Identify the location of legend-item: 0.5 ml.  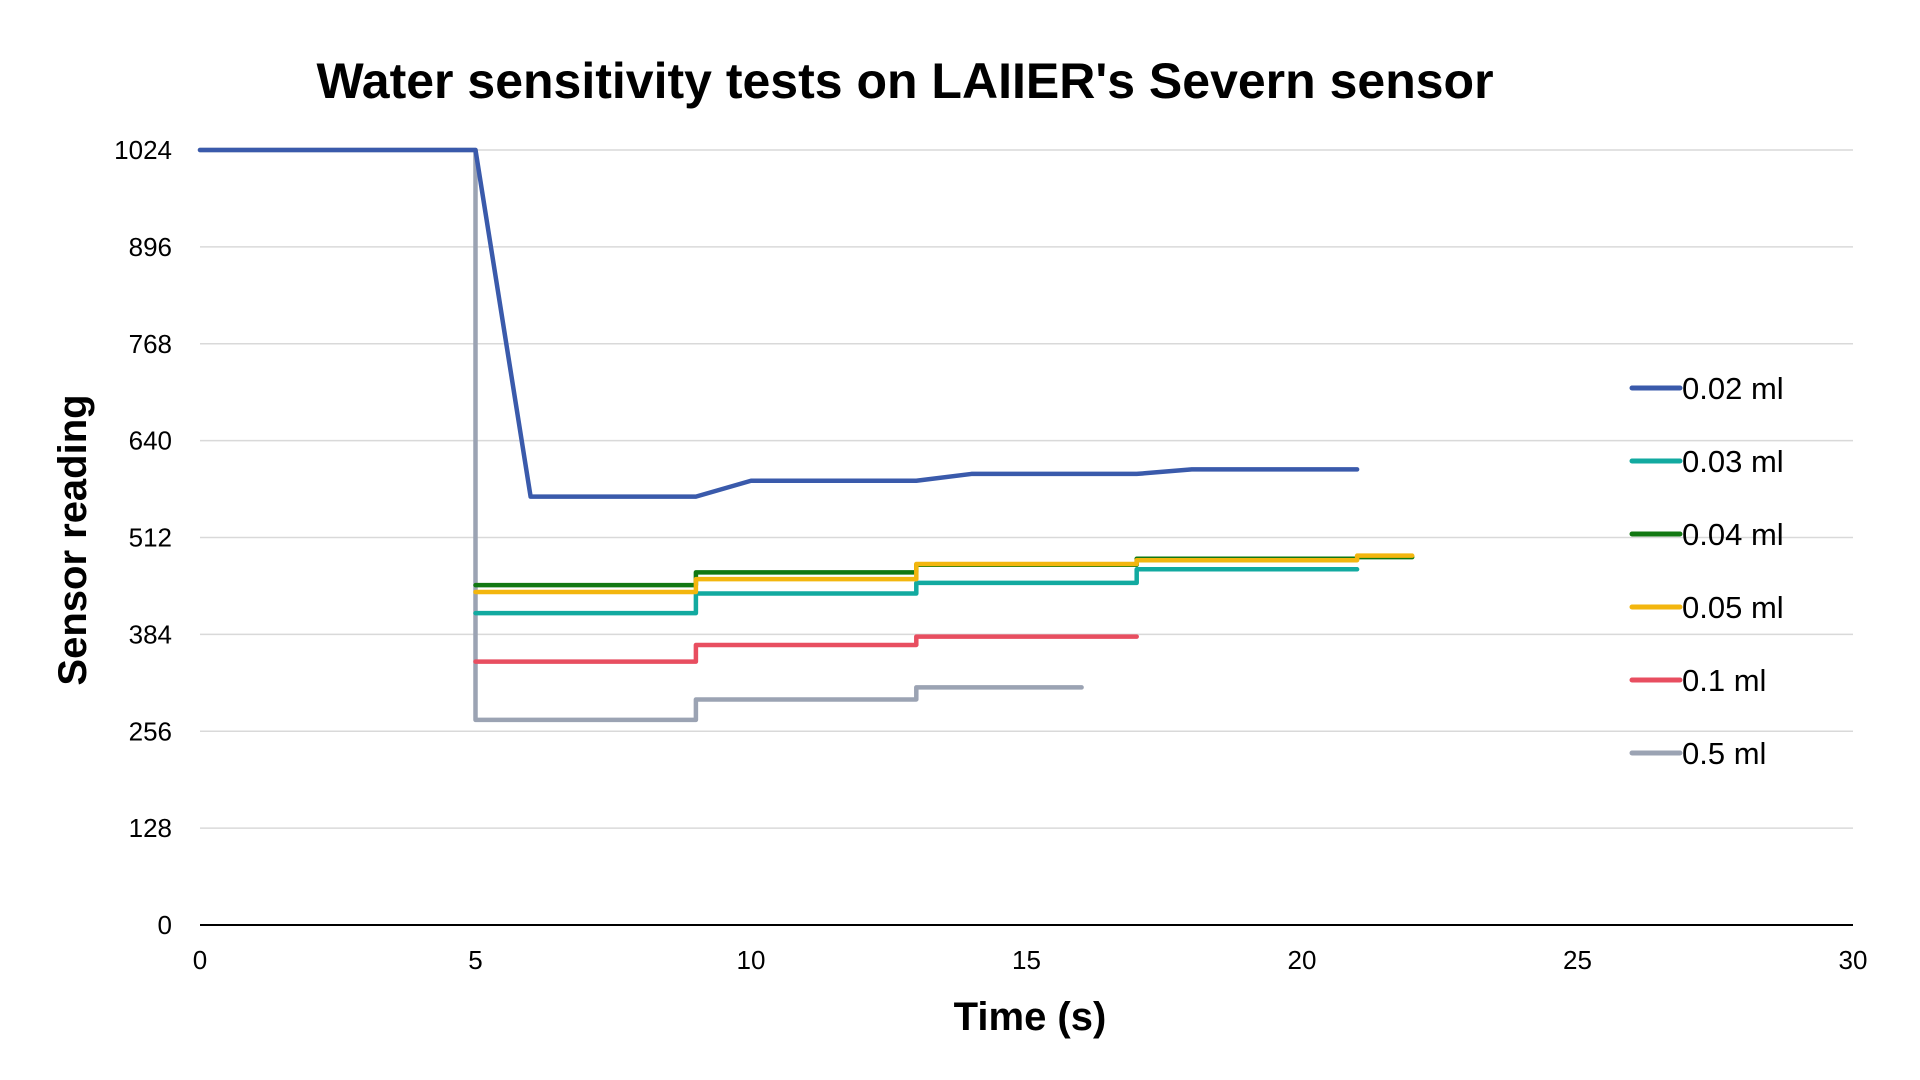
(1697, 753).